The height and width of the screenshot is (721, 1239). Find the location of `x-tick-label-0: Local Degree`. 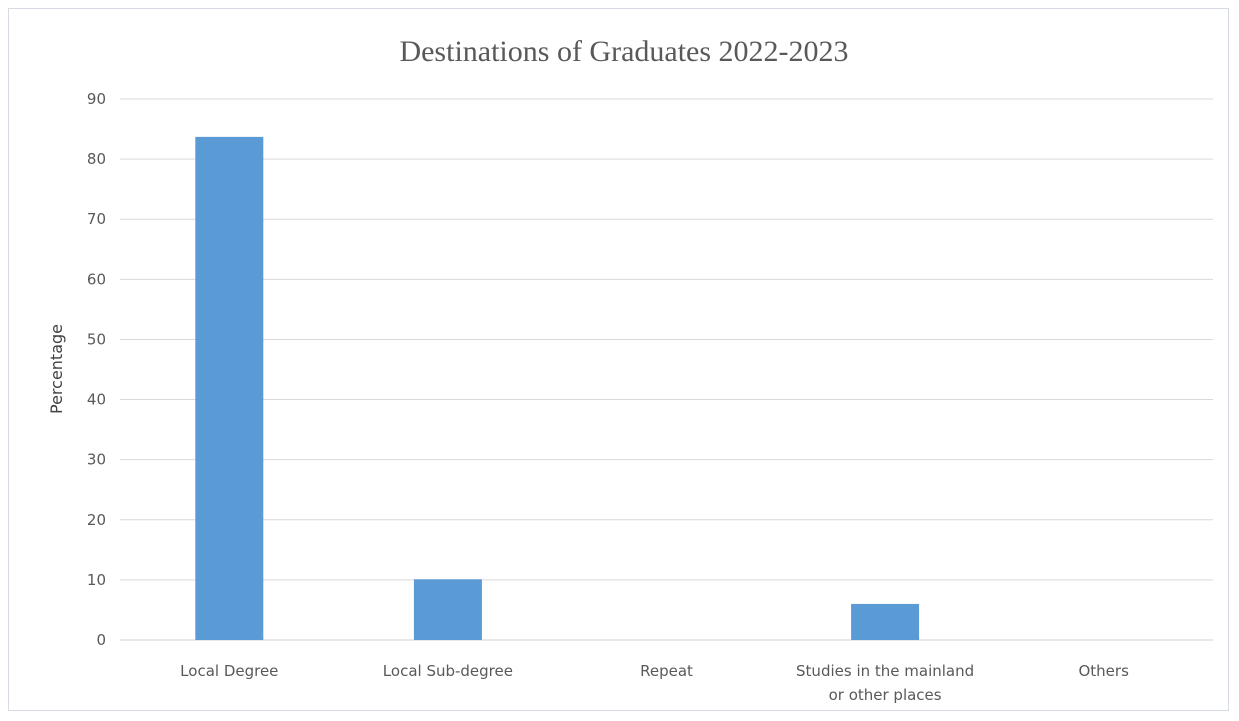

x-tick-label-0: Local Degree is located at coordinates (229, 671).